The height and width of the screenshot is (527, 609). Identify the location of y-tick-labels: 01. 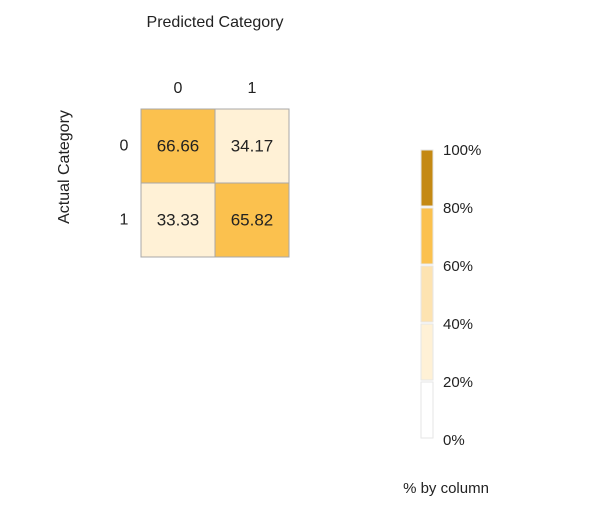
(124, 183).